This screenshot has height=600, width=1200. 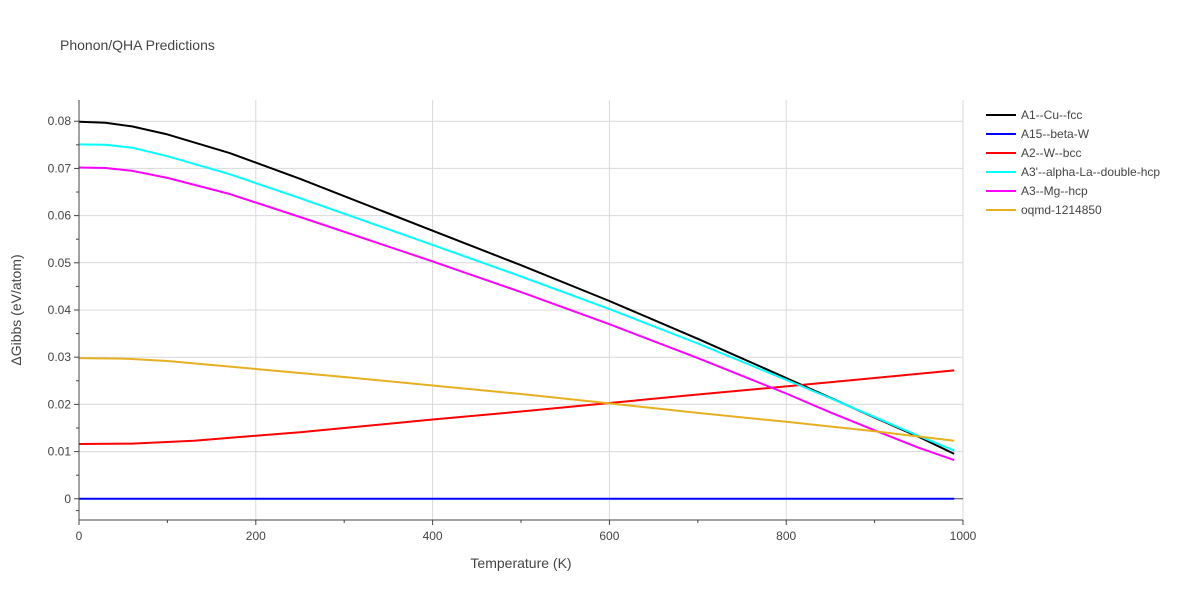 I want to click on y-tick-label: 0.08, so click(x=60, y=121).